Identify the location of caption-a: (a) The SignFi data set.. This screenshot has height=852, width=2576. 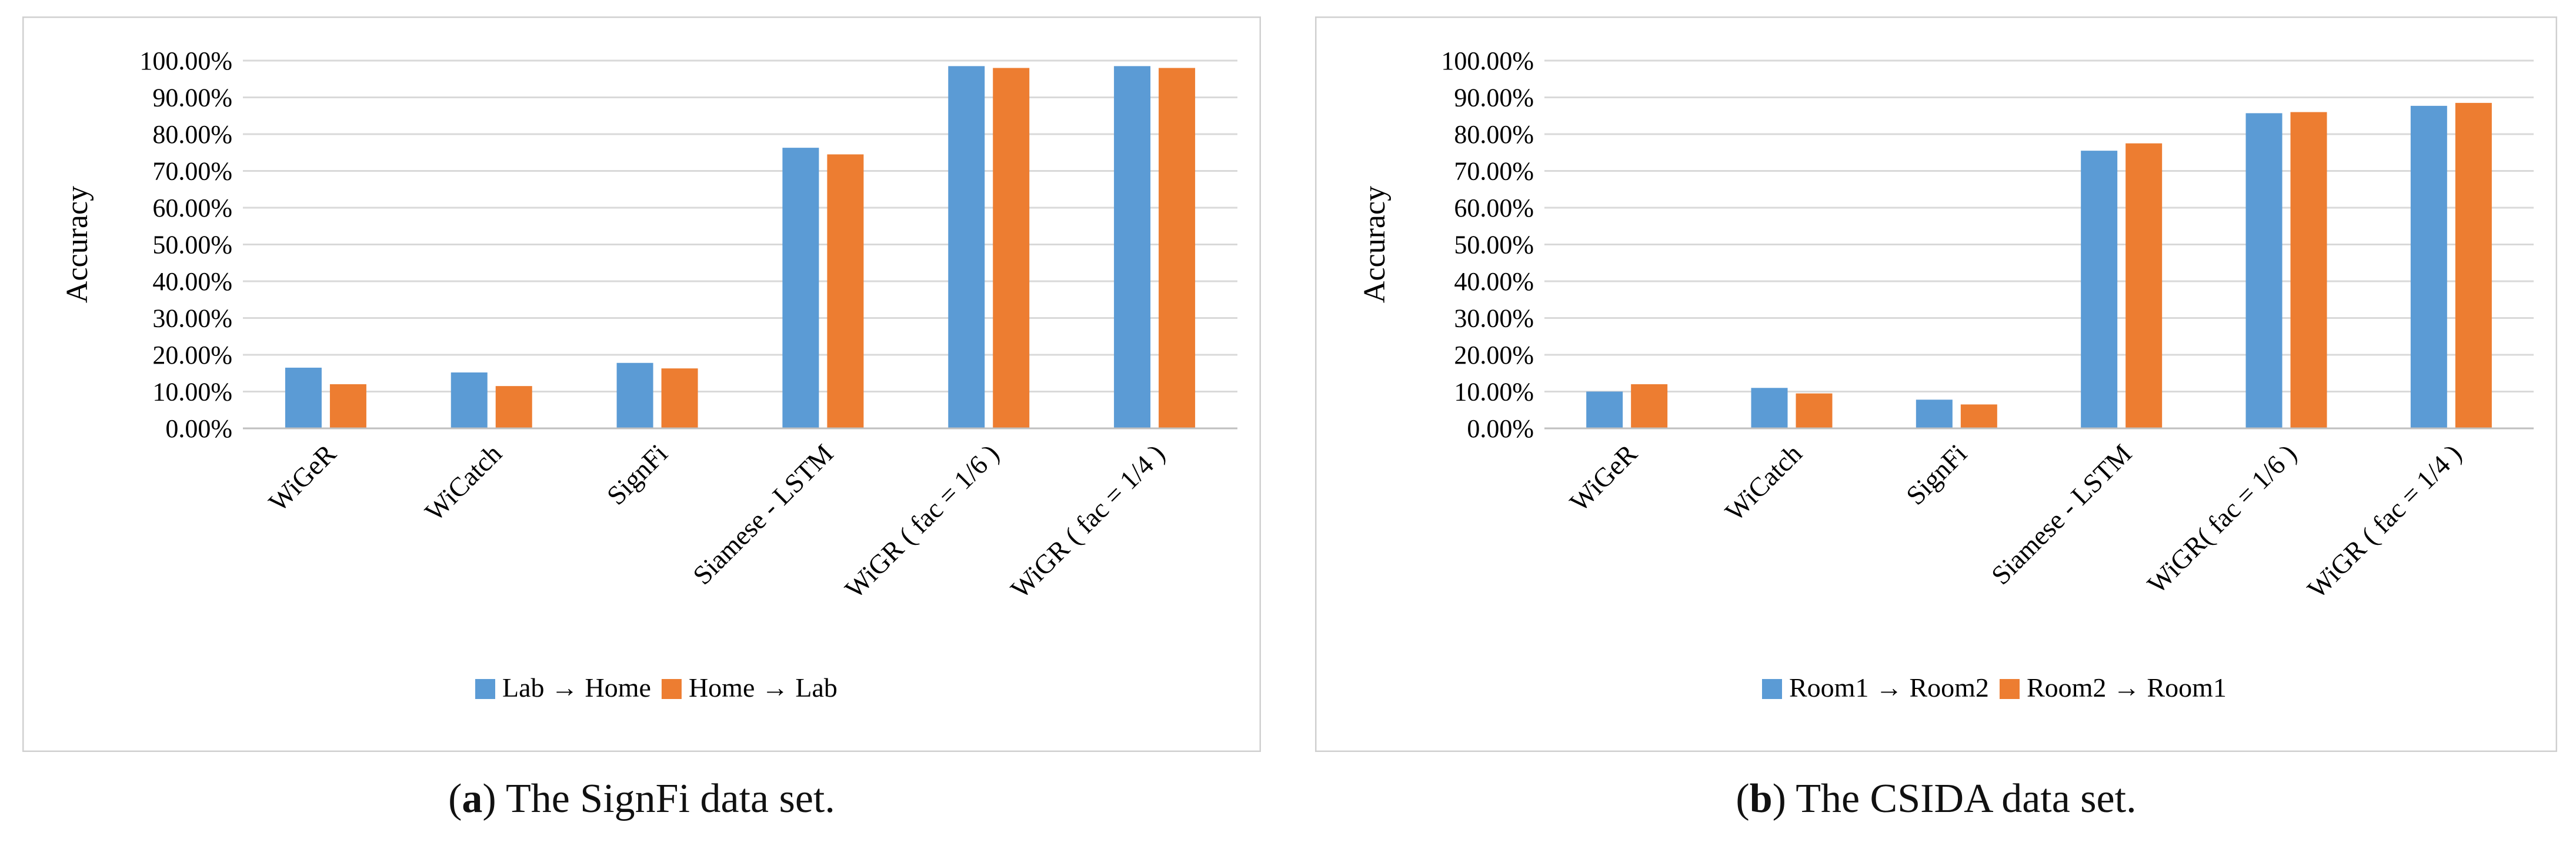
(641, 798).